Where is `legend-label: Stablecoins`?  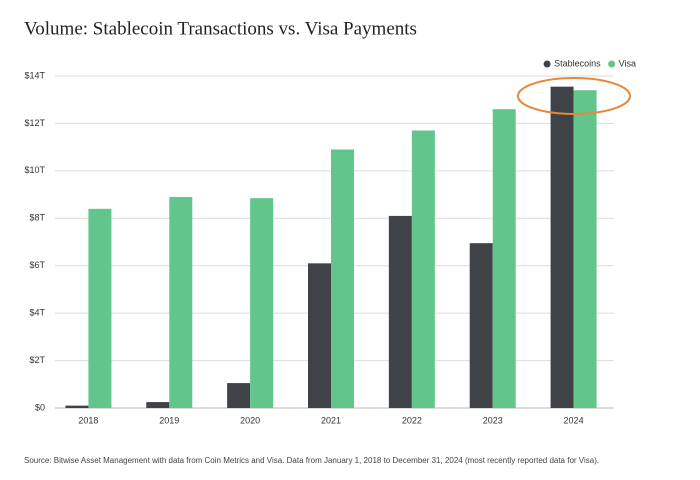
legend-label: Stablecoins is located at coordinates (577, 63).